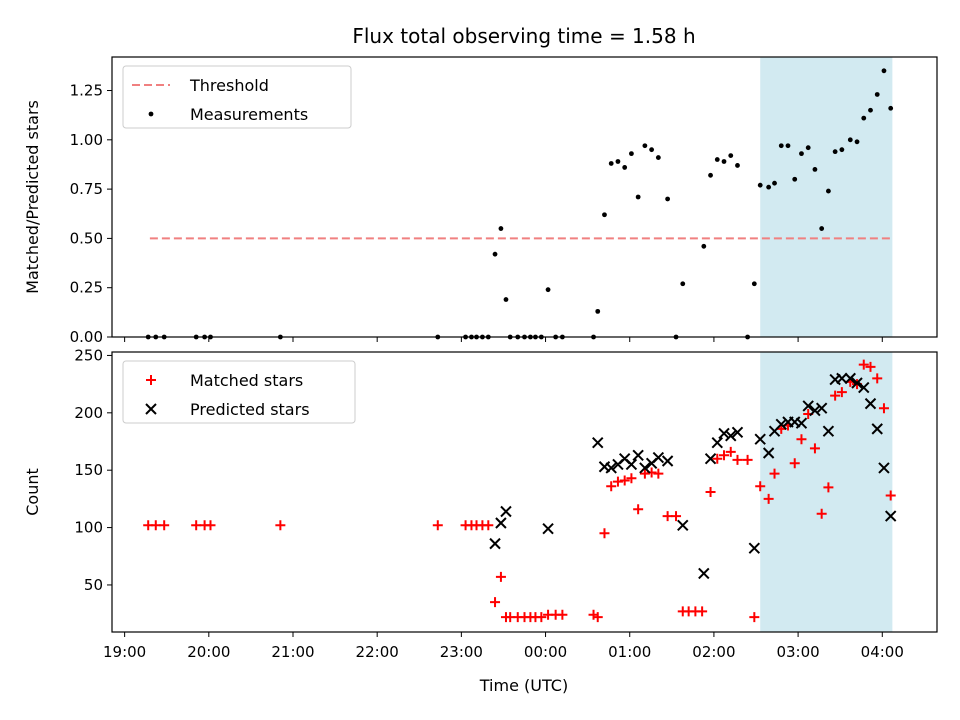  What do you see at coordinates (32, 197) in the screenshot?
I see `top-y-axis-label: Matched/Predicted stars` at bounding box center [32, 197].